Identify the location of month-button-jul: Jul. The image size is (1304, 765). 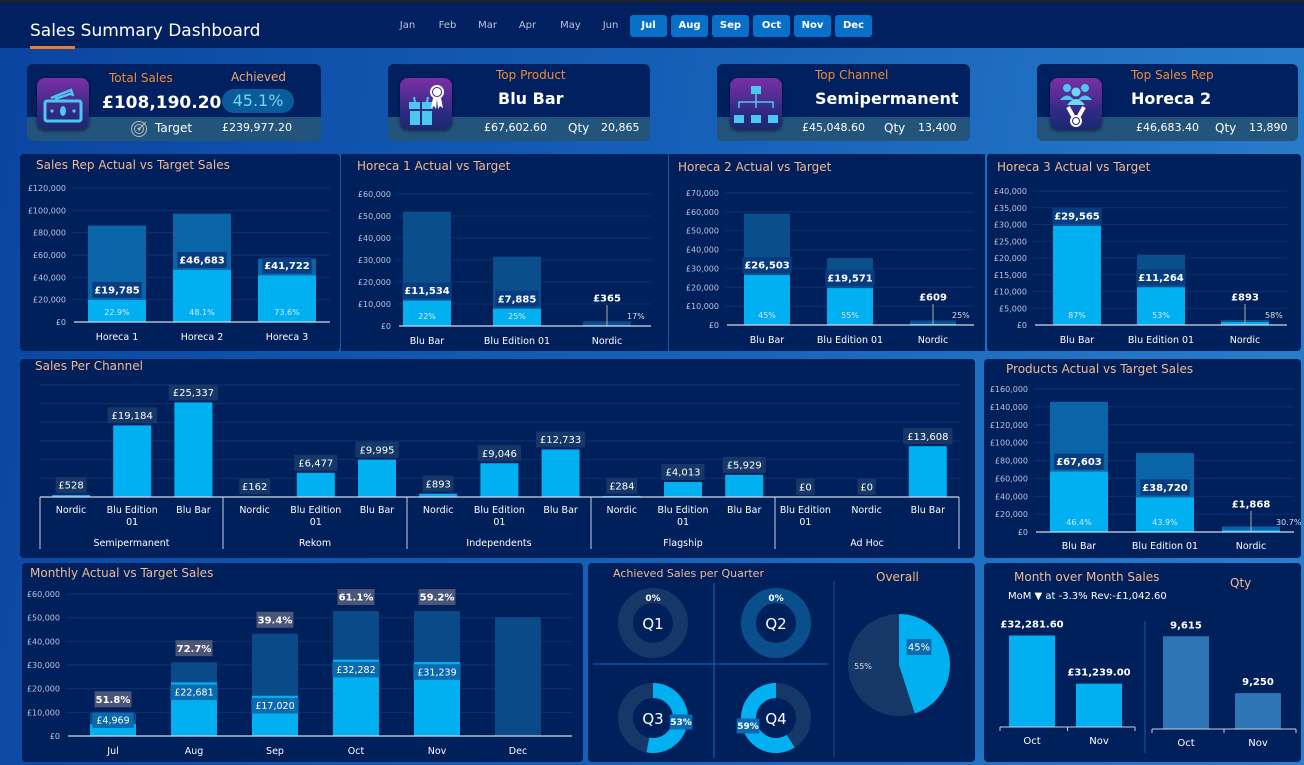
(648, 26).